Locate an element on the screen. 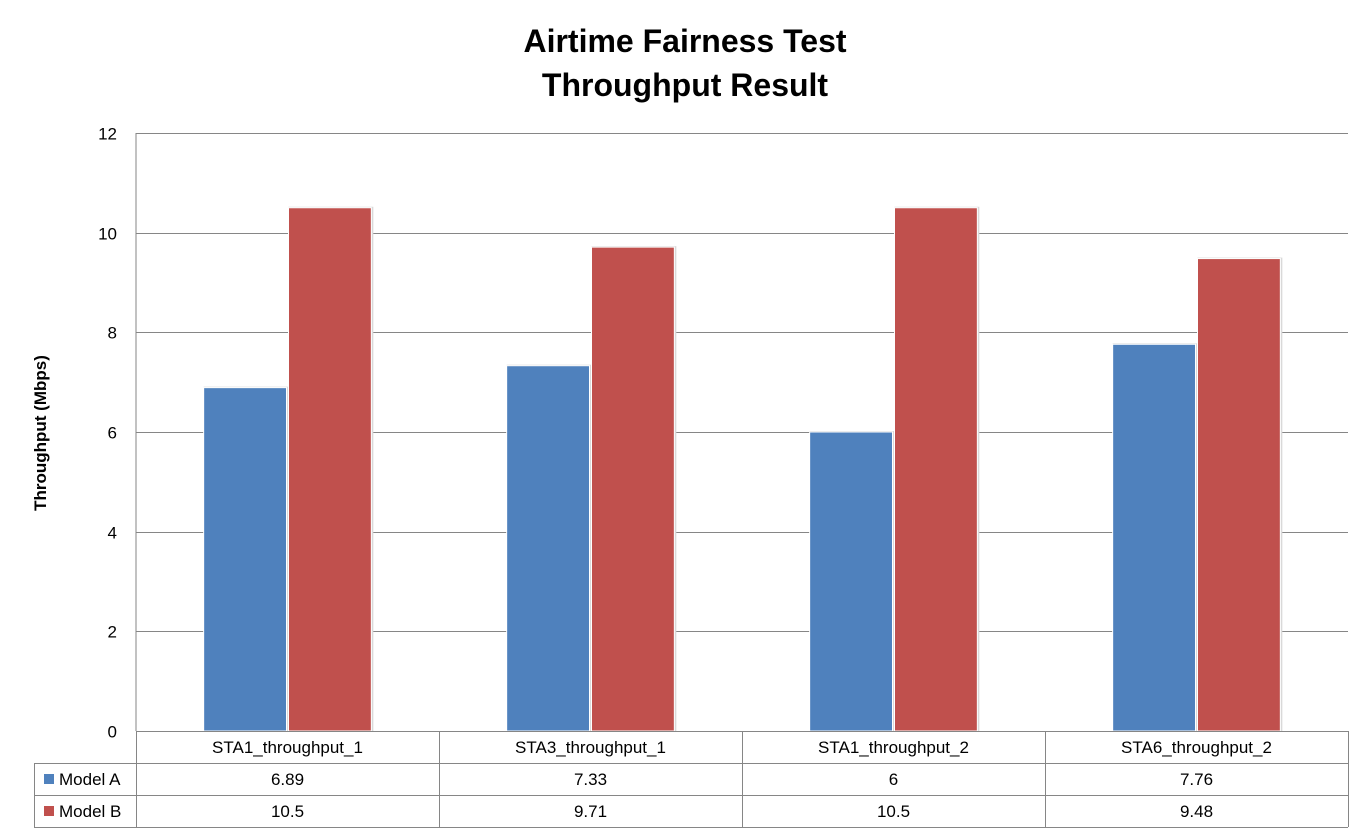  data-label: 6 is located at coordinates (893, 779).